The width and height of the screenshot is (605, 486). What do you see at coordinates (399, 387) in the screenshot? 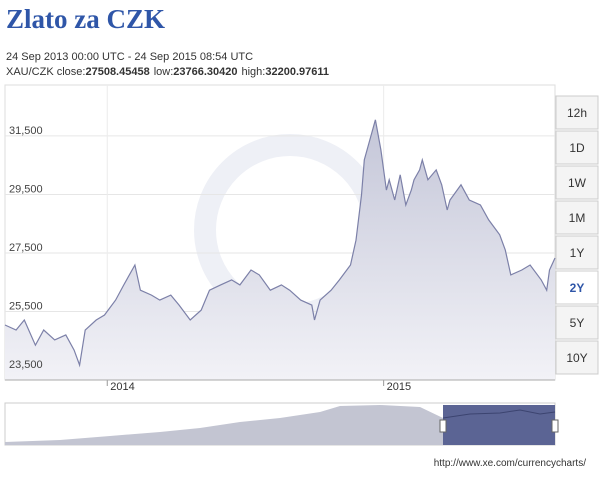
I see `x-tick-label: 2015` at bounding box center [399, 387].